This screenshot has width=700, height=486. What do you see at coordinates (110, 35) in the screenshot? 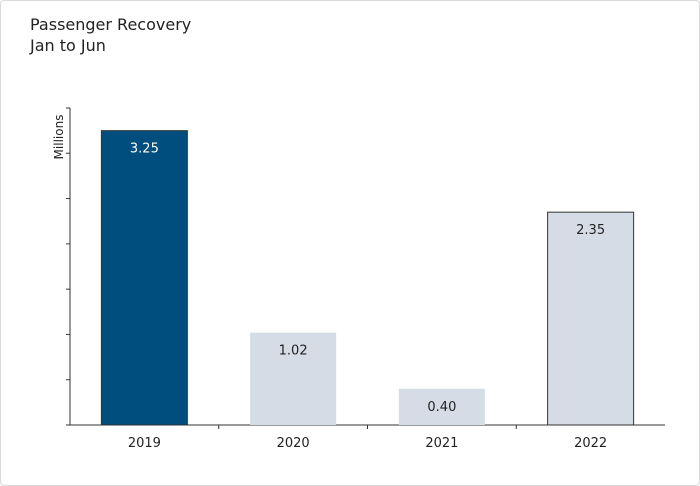
I see `title-block: Passenger Recovery Jan to Jun` at bounding box center [110, 35].